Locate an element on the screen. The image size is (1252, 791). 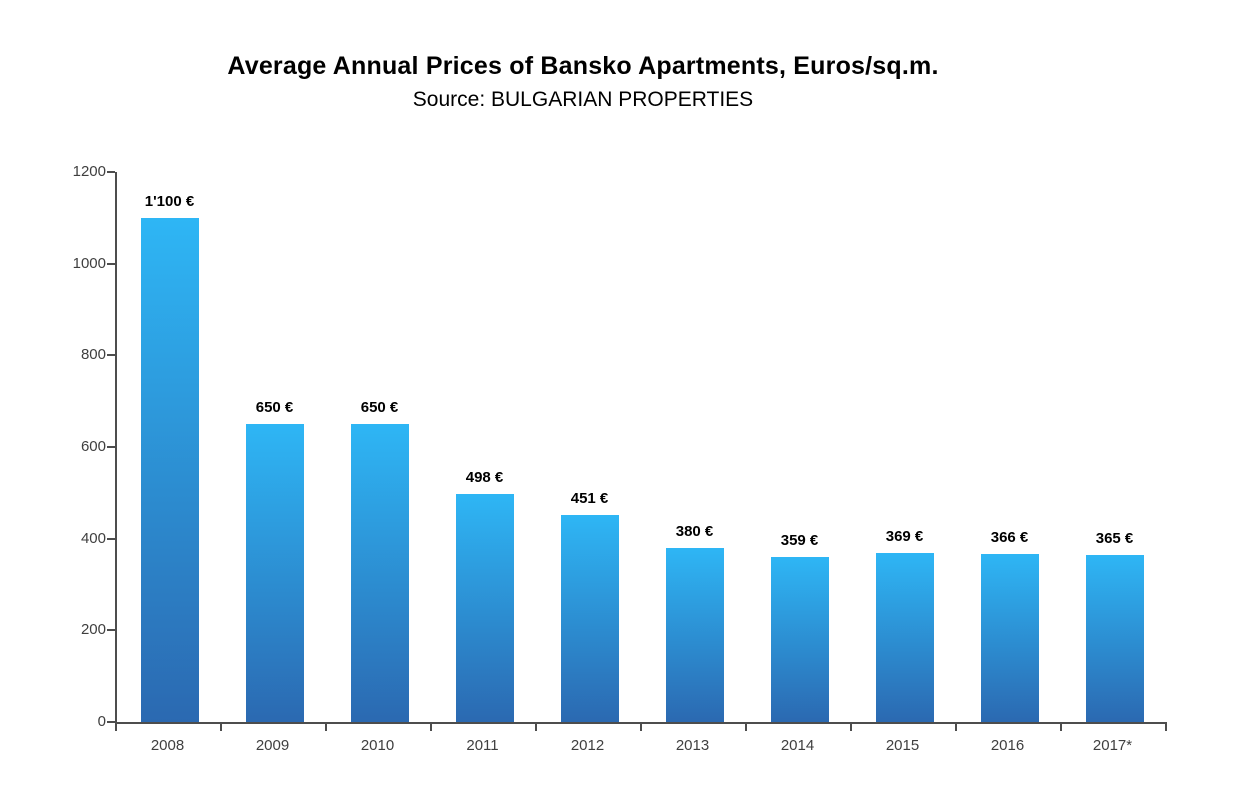
bar-slot-2017*: 365 € is located at coordinates (1114, 447).